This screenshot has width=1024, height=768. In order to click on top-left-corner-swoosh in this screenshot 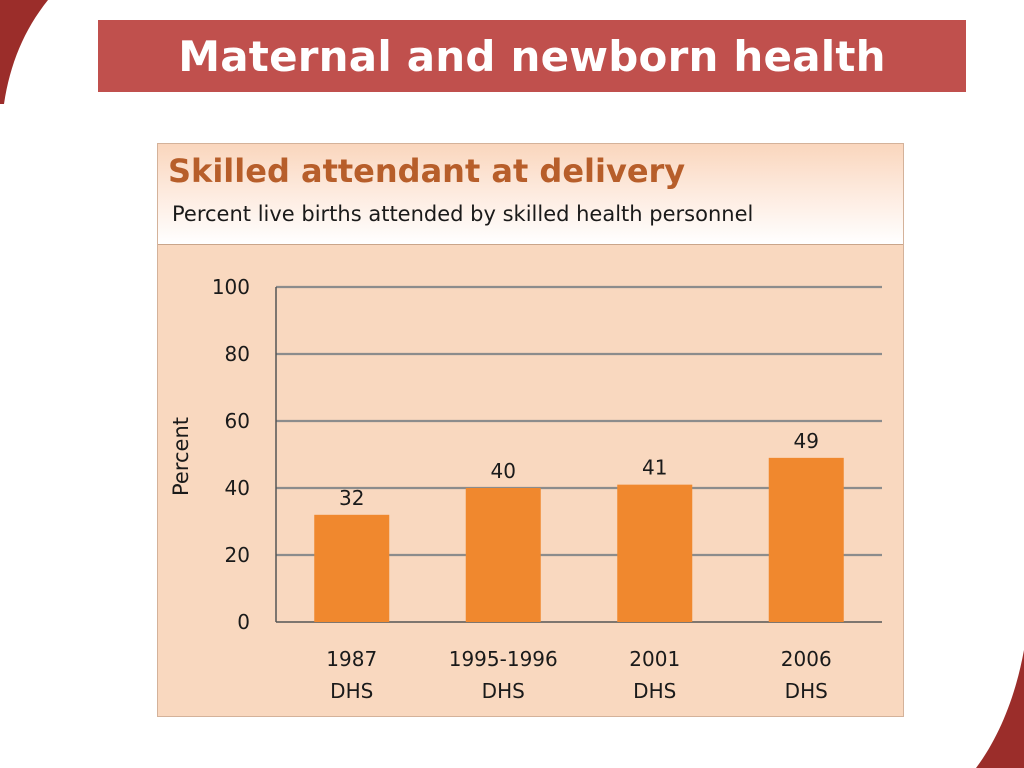, I will do `click(24, 52)`.